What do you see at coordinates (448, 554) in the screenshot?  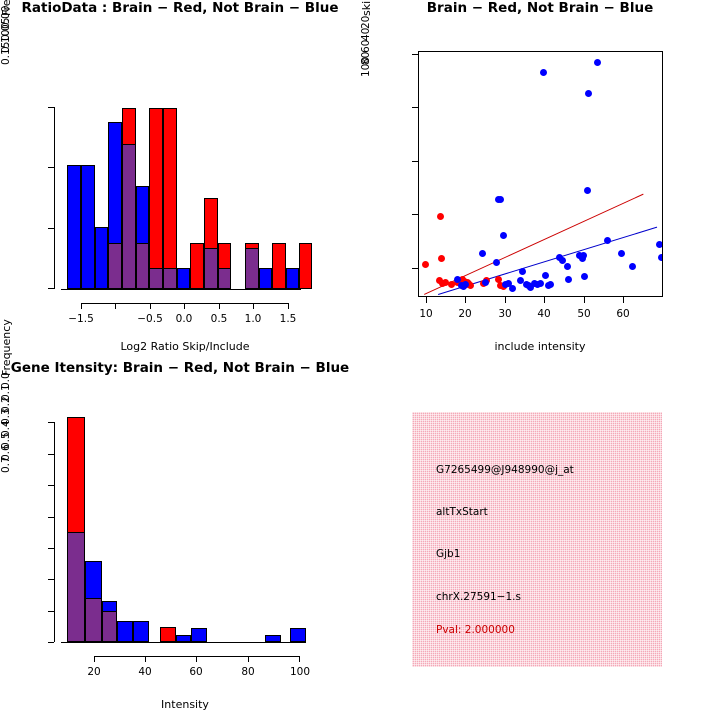 I see `info-gene-symbol: Gjb1` at bounding box center [448, 554].